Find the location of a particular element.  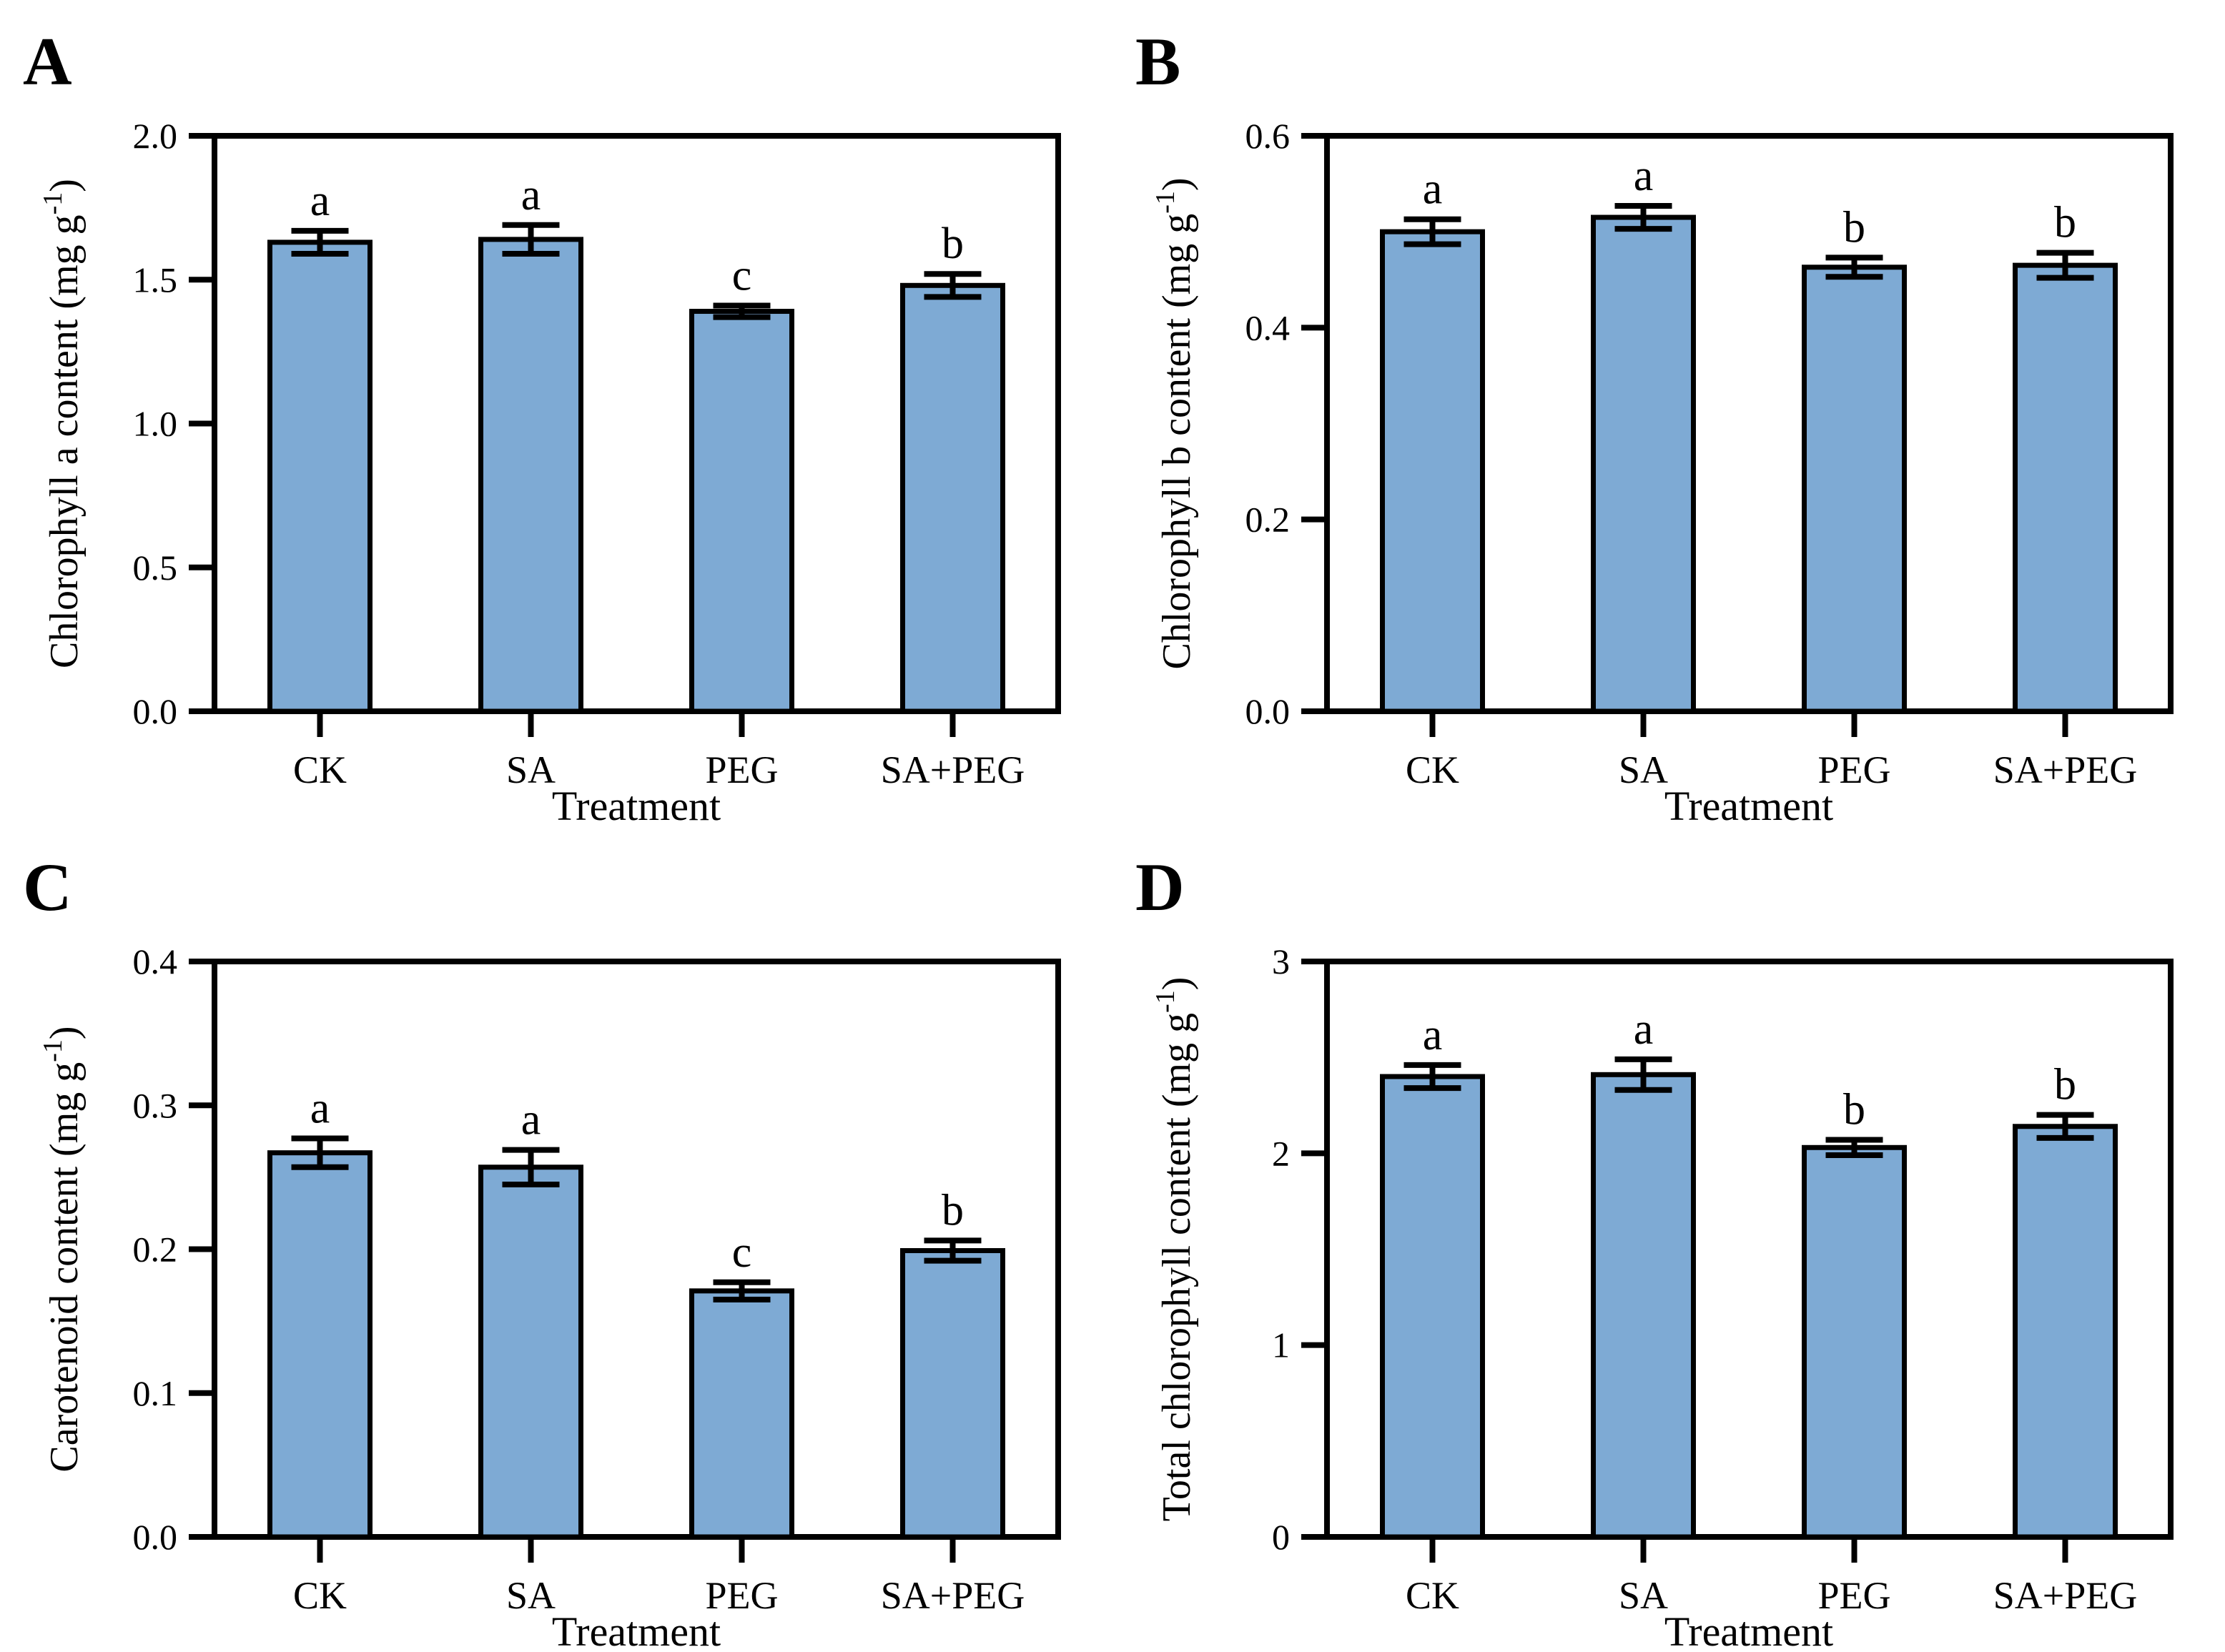

y-tick-label: 2.0 is located at coordinates (155, 136).